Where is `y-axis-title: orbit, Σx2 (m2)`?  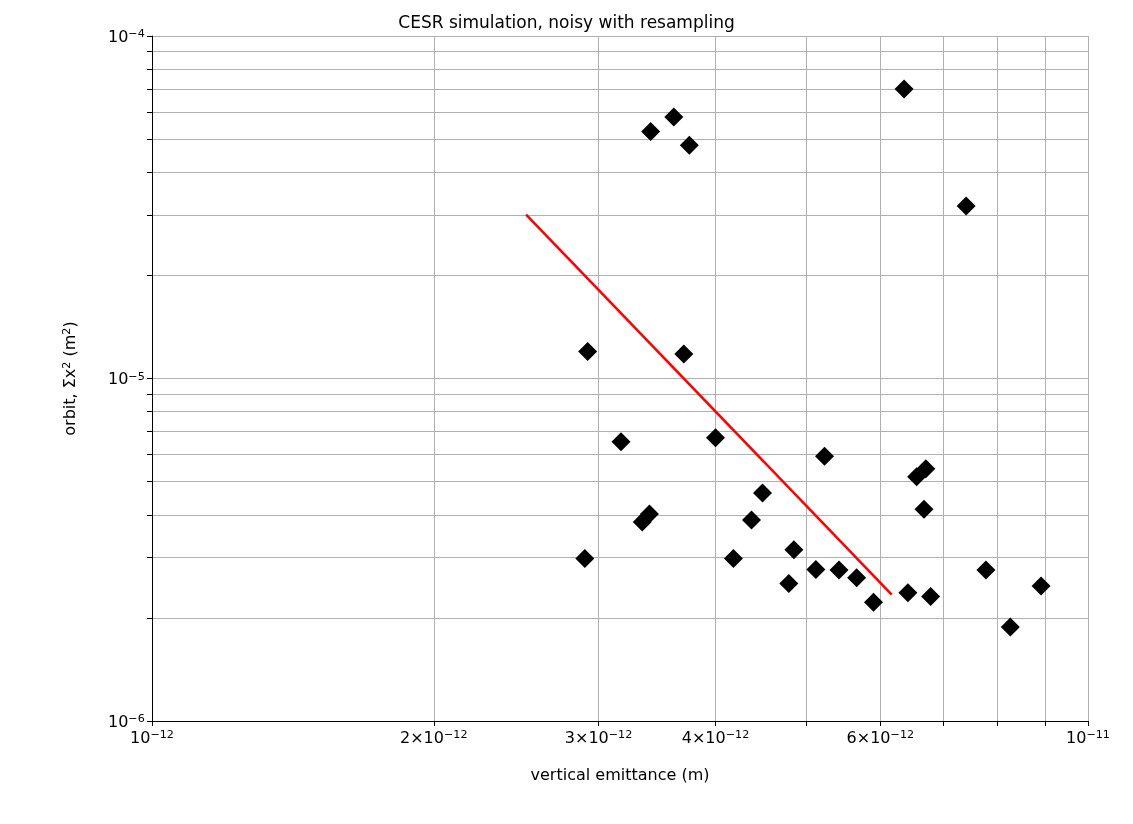
y-axis-title: orbit, Σx2 (m2) is located at coordinates (69, 378).